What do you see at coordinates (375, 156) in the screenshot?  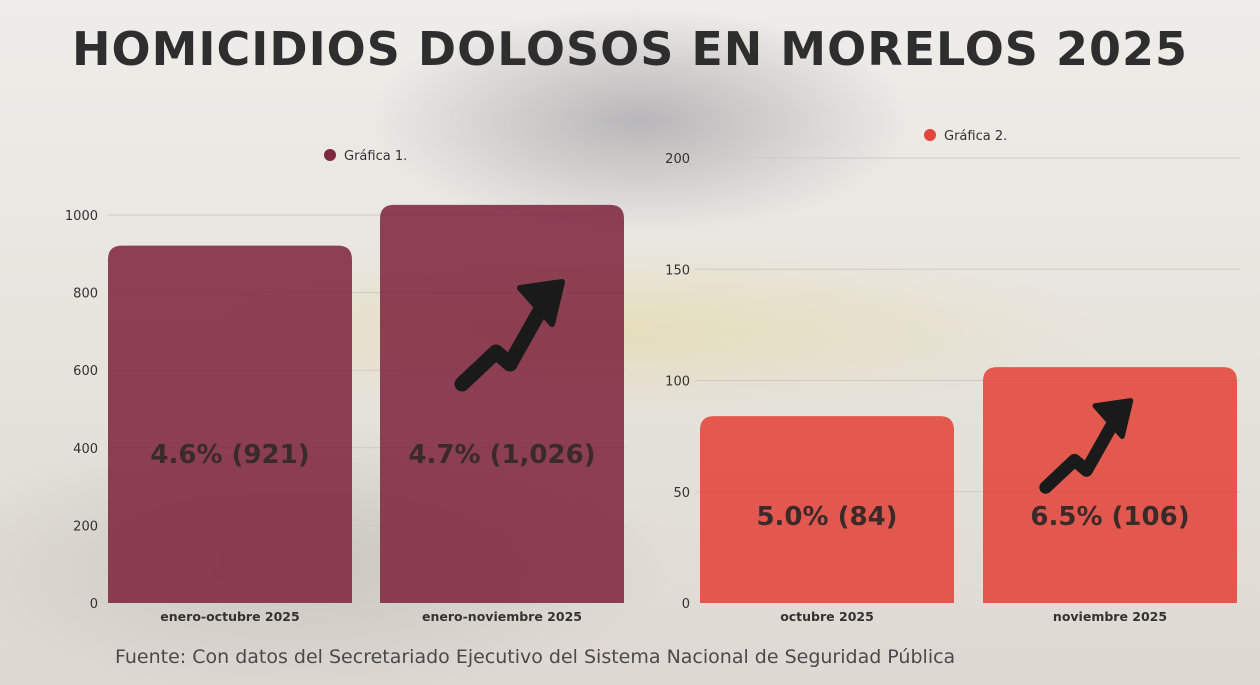 I see `legend-label: Gráfica 1.` at bounding box center [375, 156].